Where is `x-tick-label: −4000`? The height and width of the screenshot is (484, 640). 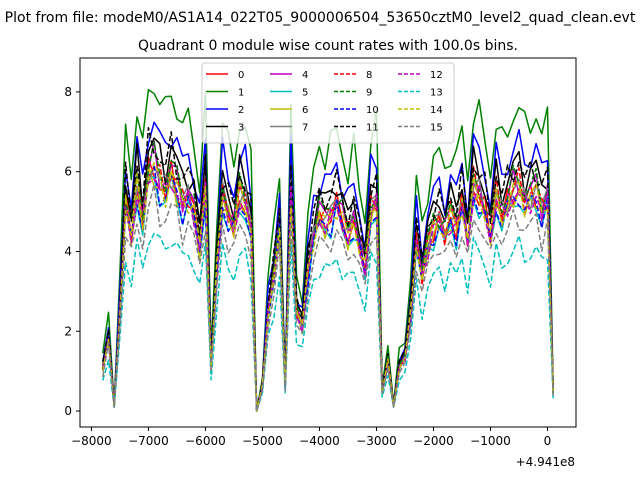 x-tick-label: −4000 is located at coordinates (319, 441).